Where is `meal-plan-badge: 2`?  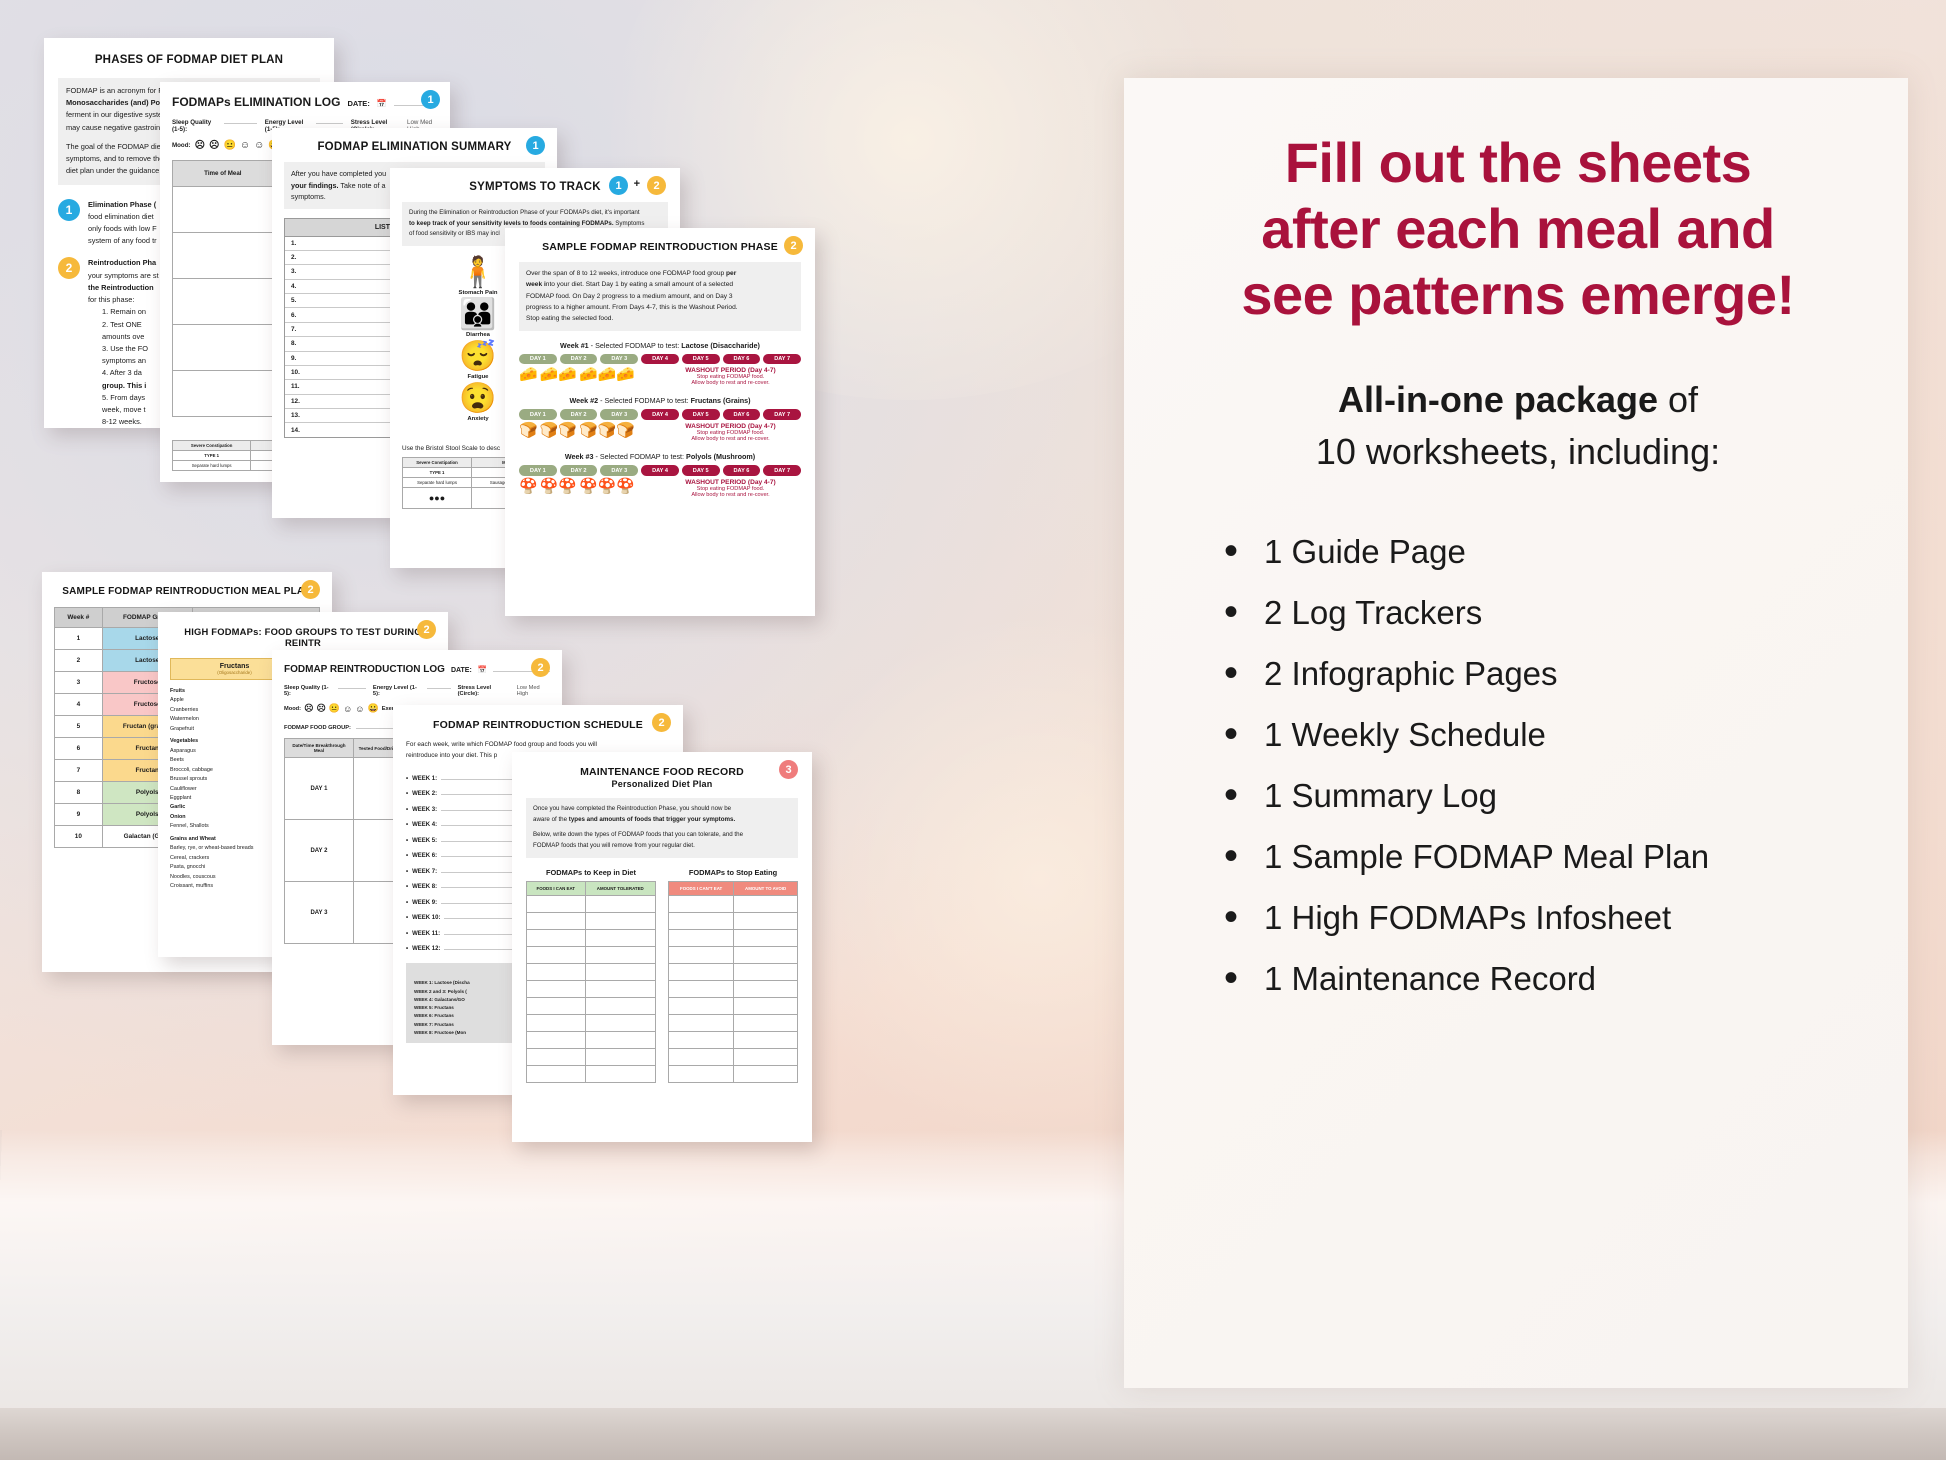 meal-plan-badge: 2 is located at coordinates (310, 589).